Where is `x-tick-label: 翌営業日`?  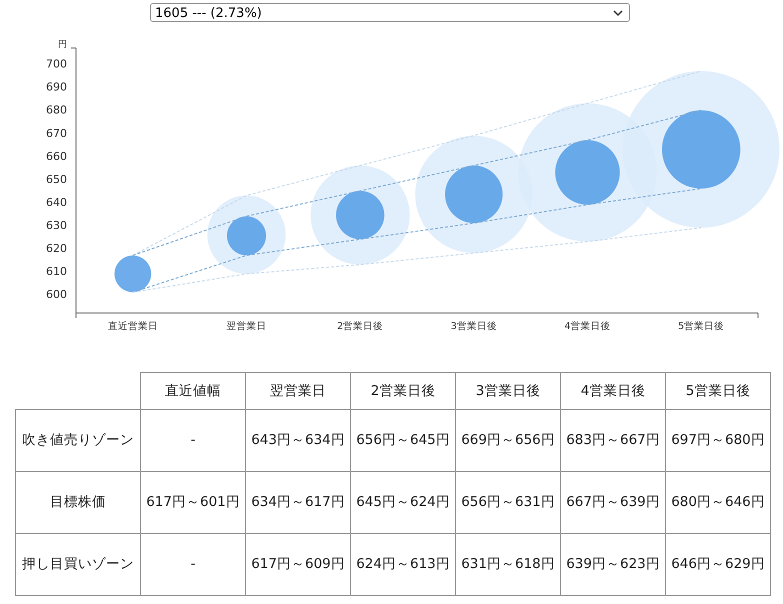 x-tick-label: 翌営業日 is located at coordinates (246, 326).